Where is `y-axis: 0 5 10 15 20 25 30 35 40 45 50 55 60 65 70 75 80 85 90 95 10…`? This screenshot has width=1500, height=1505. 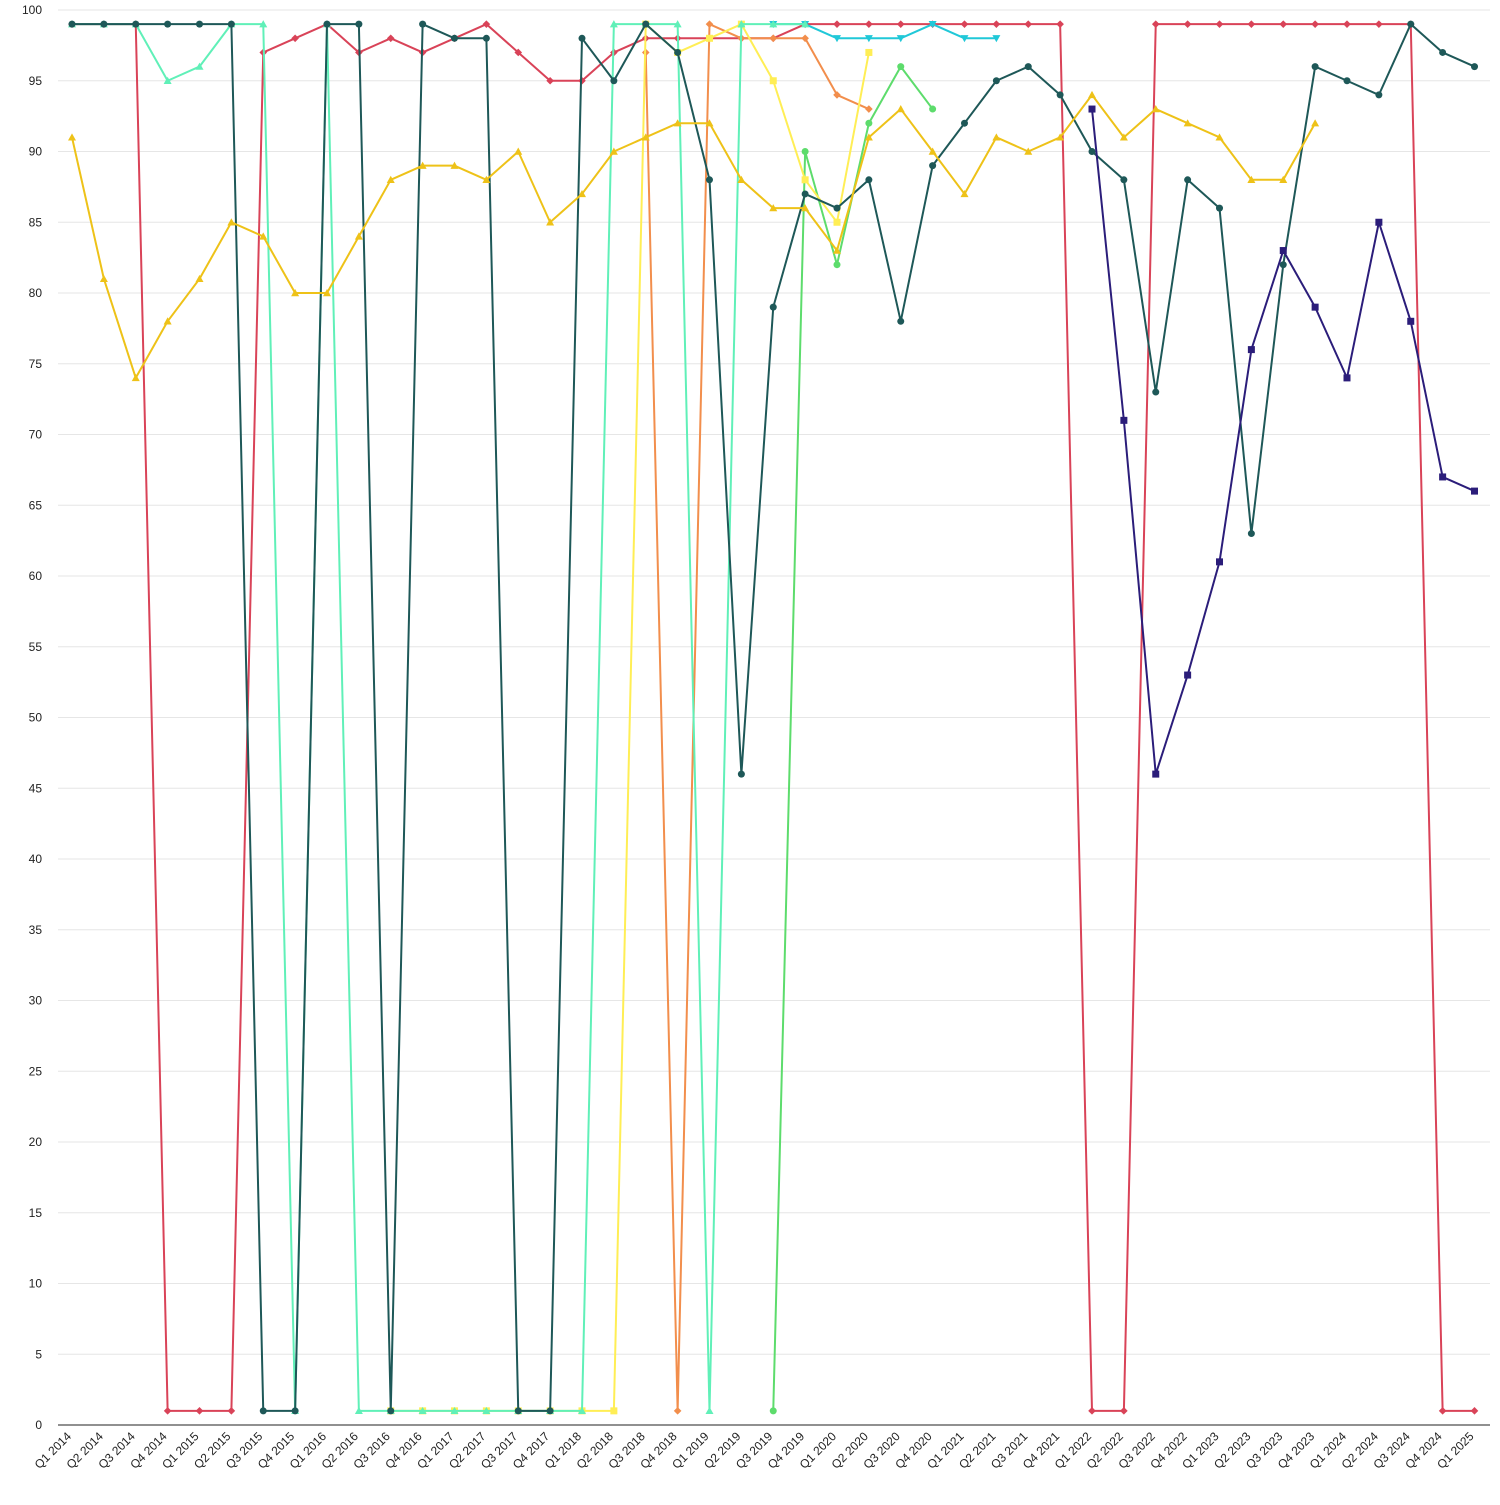
y-axis: 0 5 10 15 20 25 30 35 40 45 50 55 60 65 70 75 80 85 90 95 10… is located at coordinates (32, 717).